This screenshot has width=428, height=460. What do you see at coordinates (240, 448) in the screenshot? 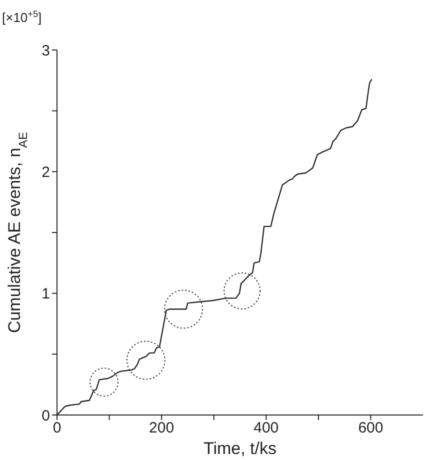
I see `x-axis-title: Time, t/ks` at bounding box center [240, 448].